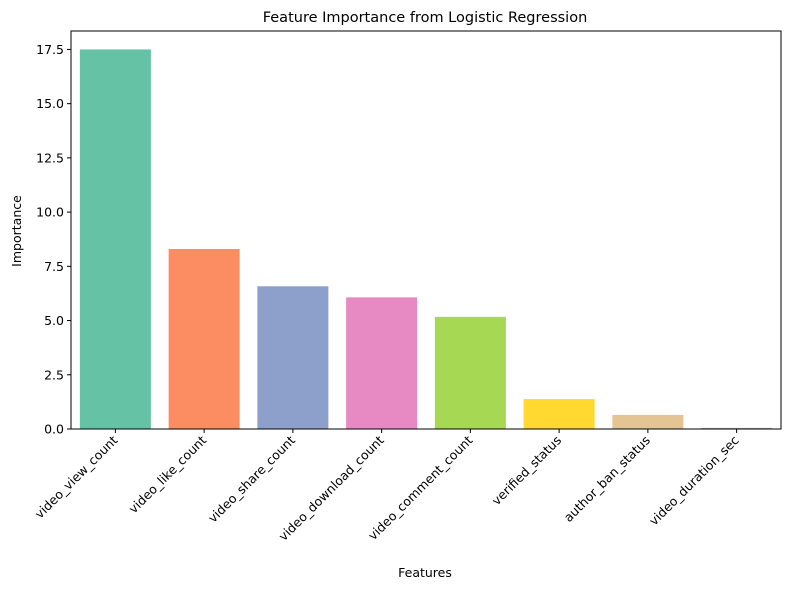 Image resolution: width=790 pixels, height=590 pixels. I want to click on bar-video-share-count, so click(293, 357).